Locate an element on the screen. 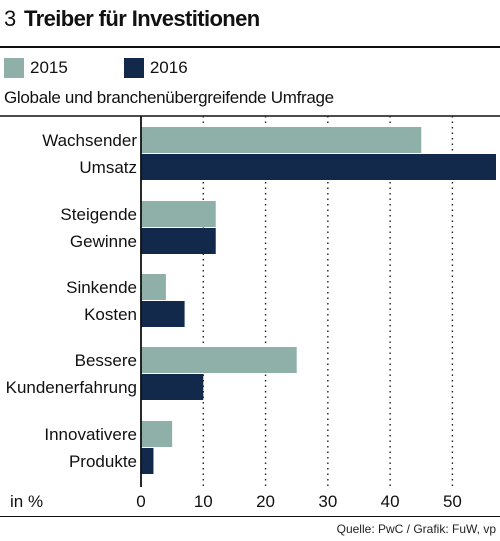  legend-label-2015: 2015 is located at coordinates (49, 67).